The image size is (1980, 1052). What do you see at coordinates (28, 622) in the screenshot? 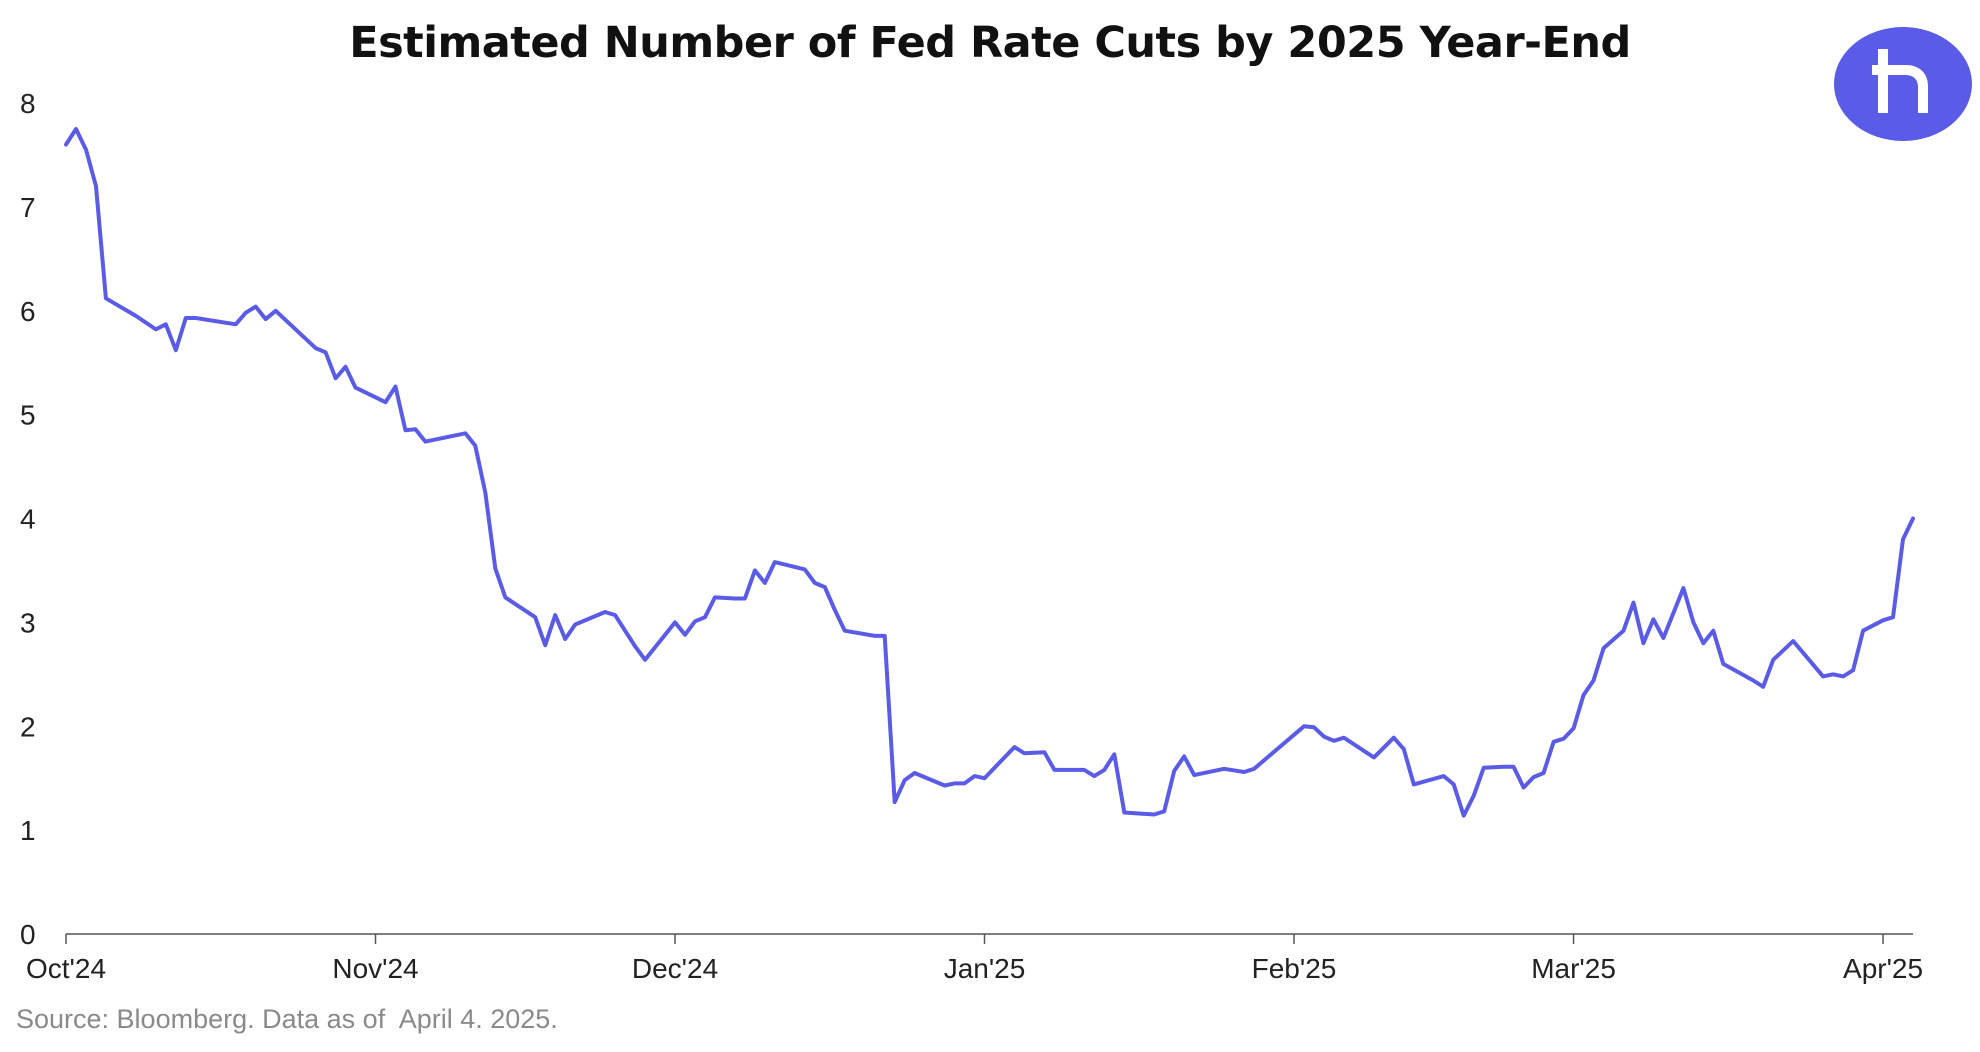
I see `y-tick-label: 3` at bounding box center [28, 622].